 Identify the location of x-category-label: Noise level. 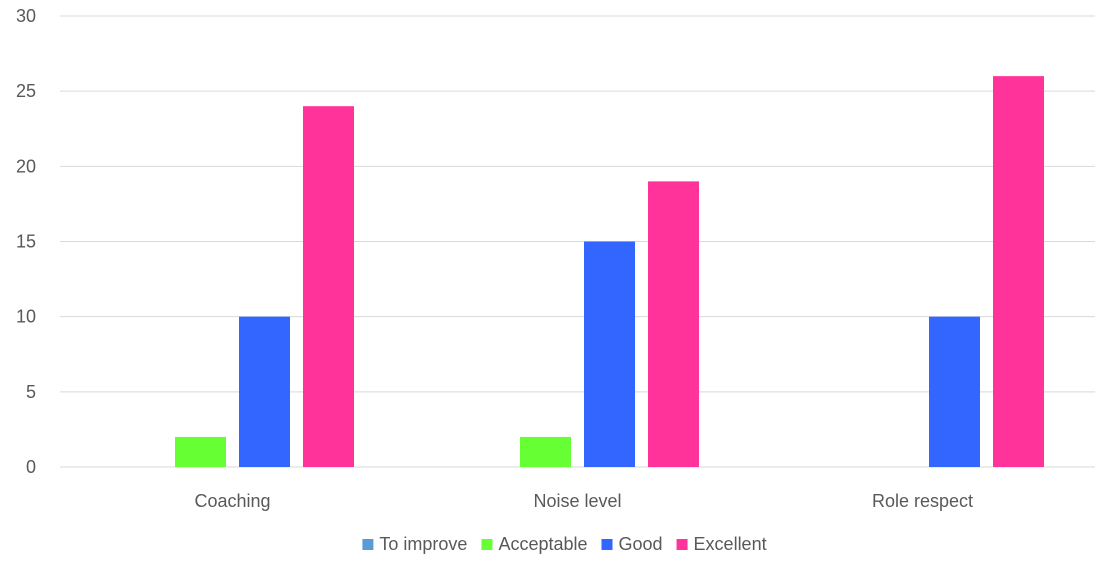
(577, 501).